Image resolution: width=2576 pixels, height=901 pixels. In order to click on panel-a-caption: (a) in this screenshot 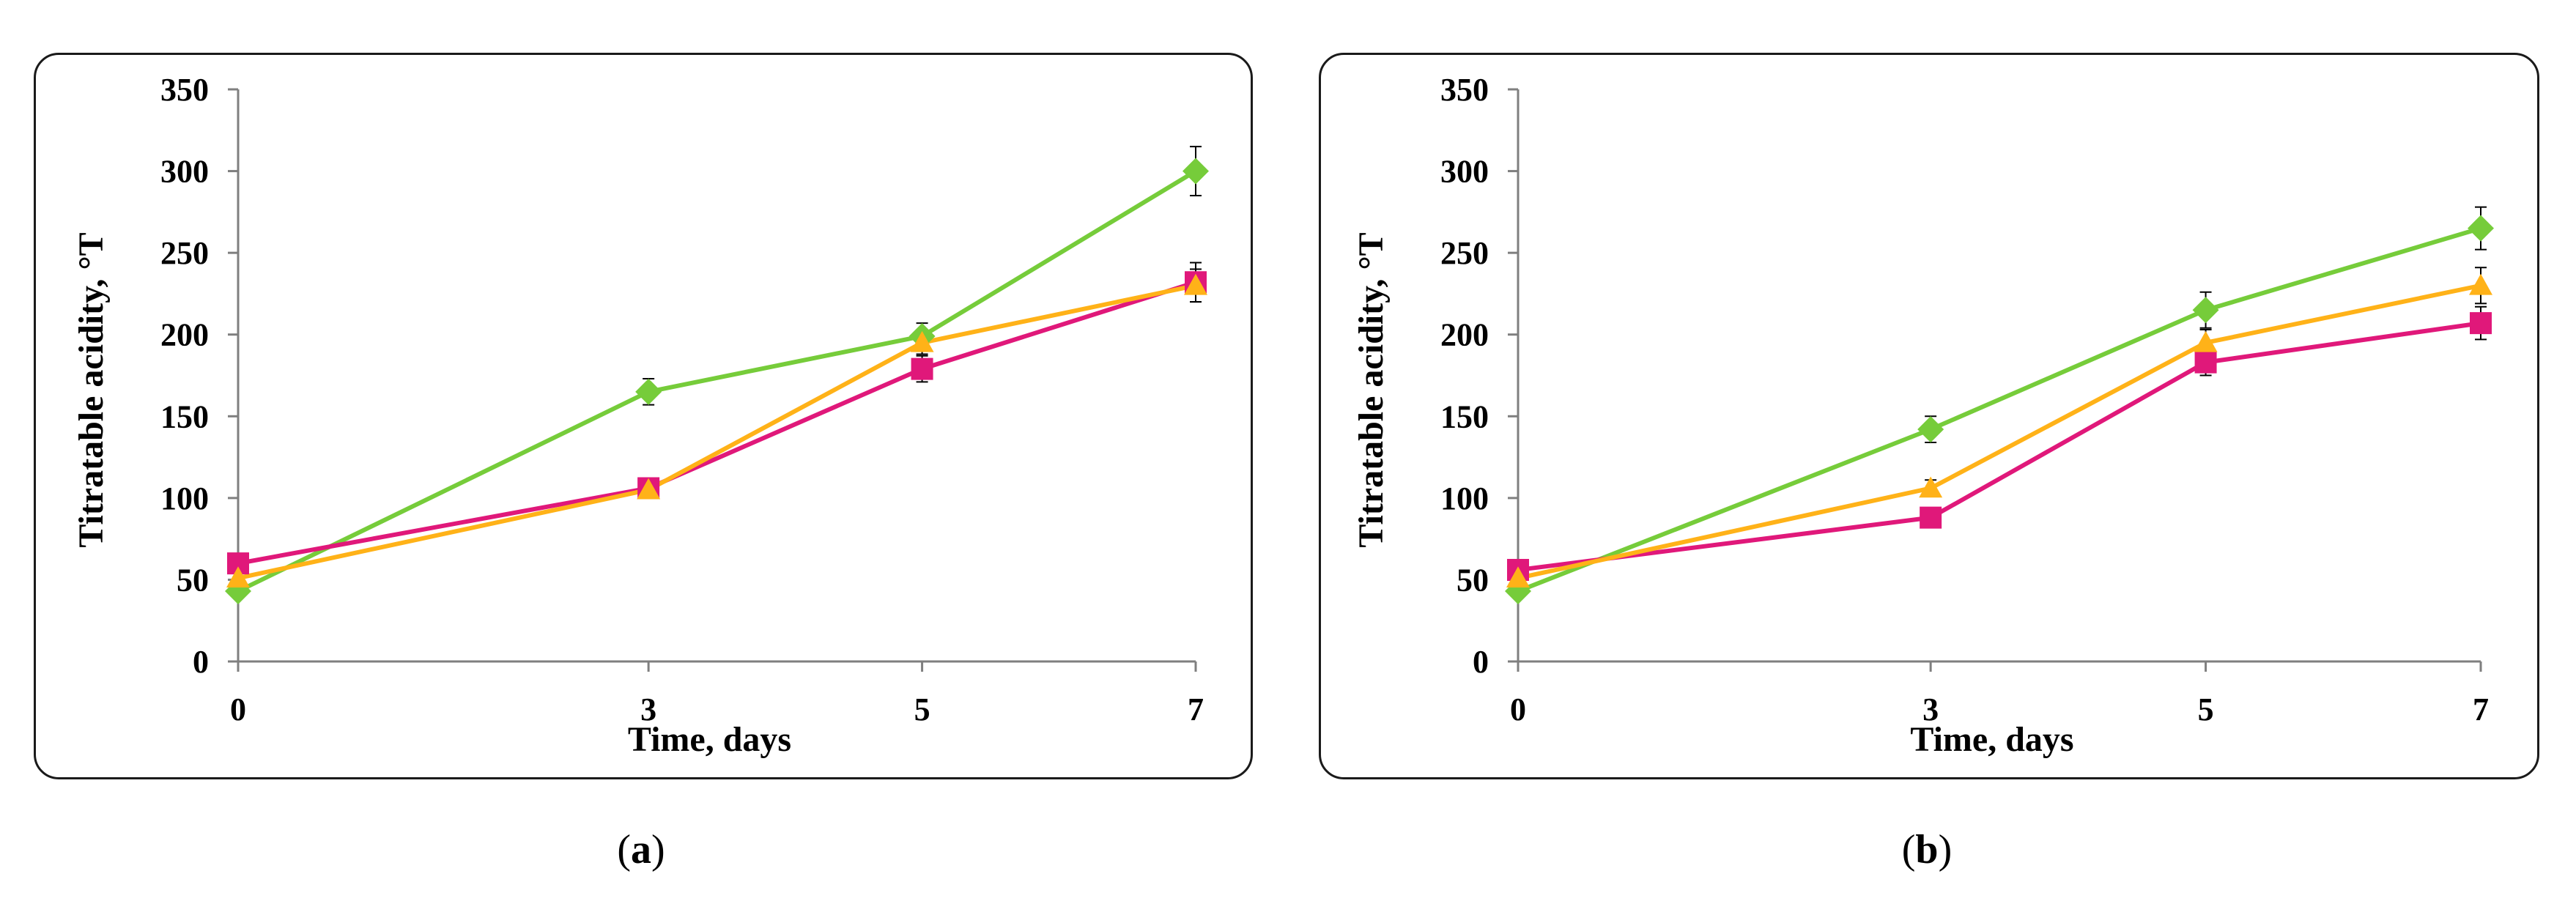, I will do `click(641, 850)`.